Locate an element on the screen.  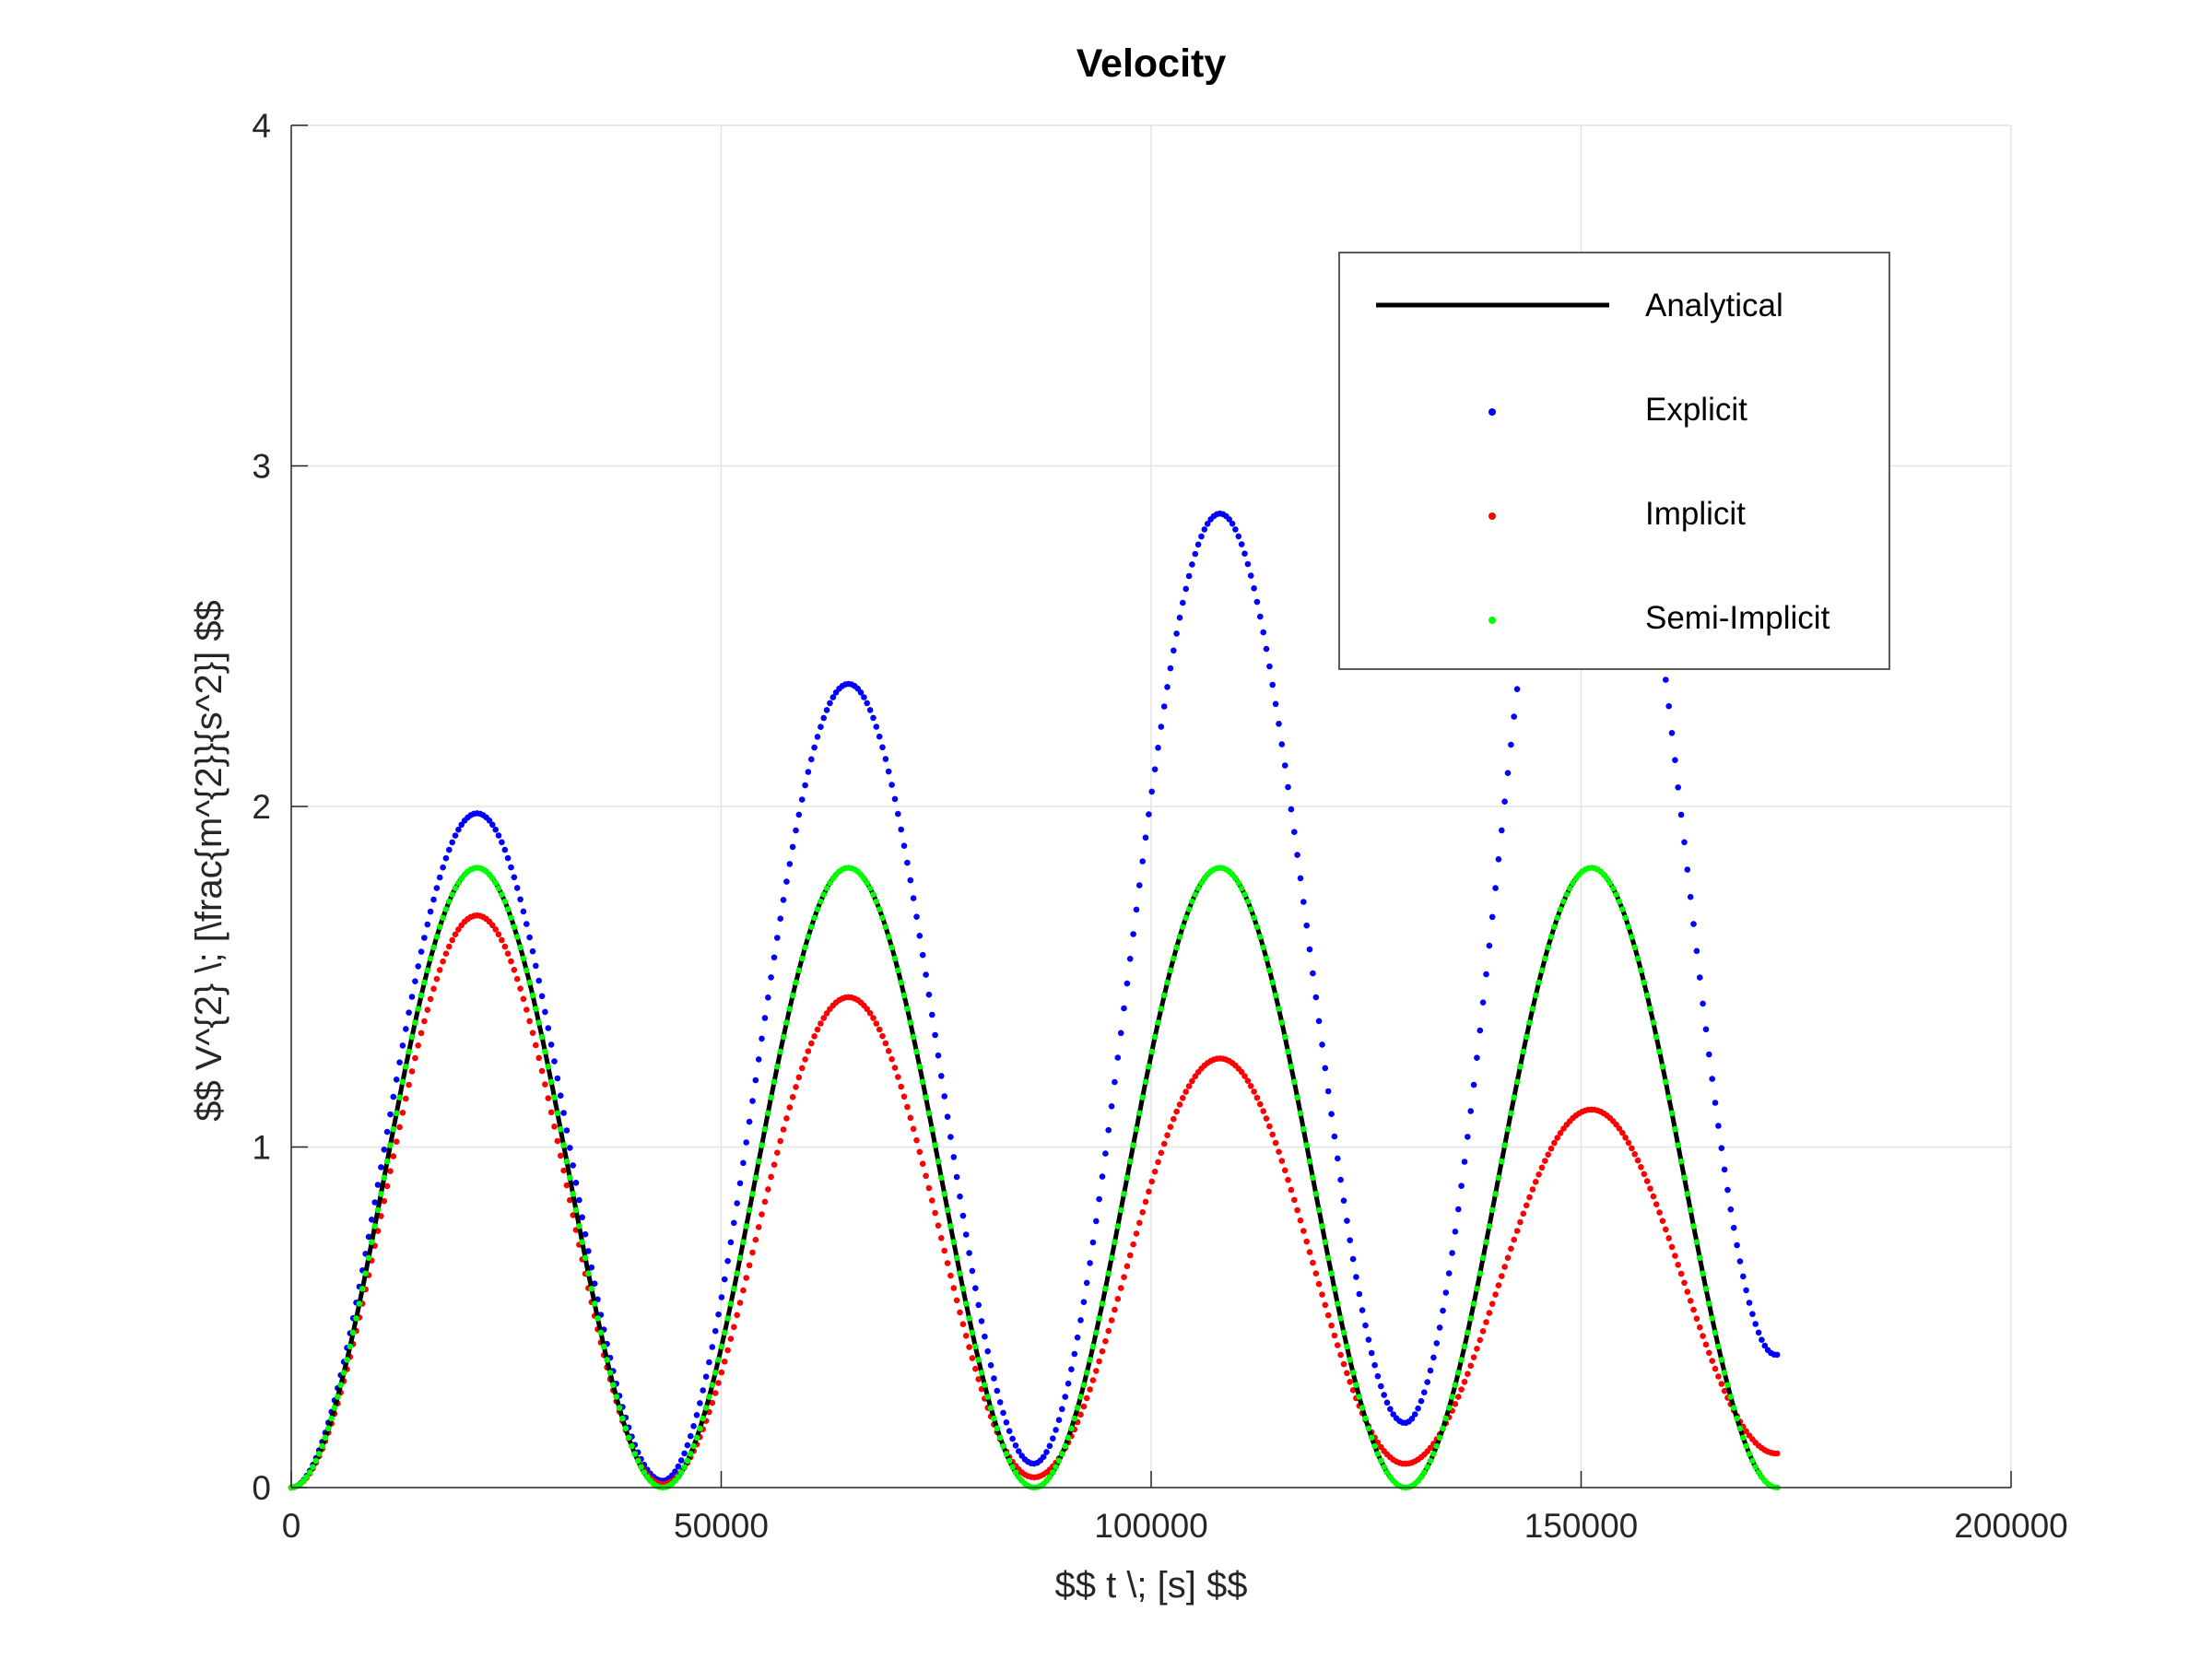
x-tick-label: 150000 is located at coordinates (1581, 1526).